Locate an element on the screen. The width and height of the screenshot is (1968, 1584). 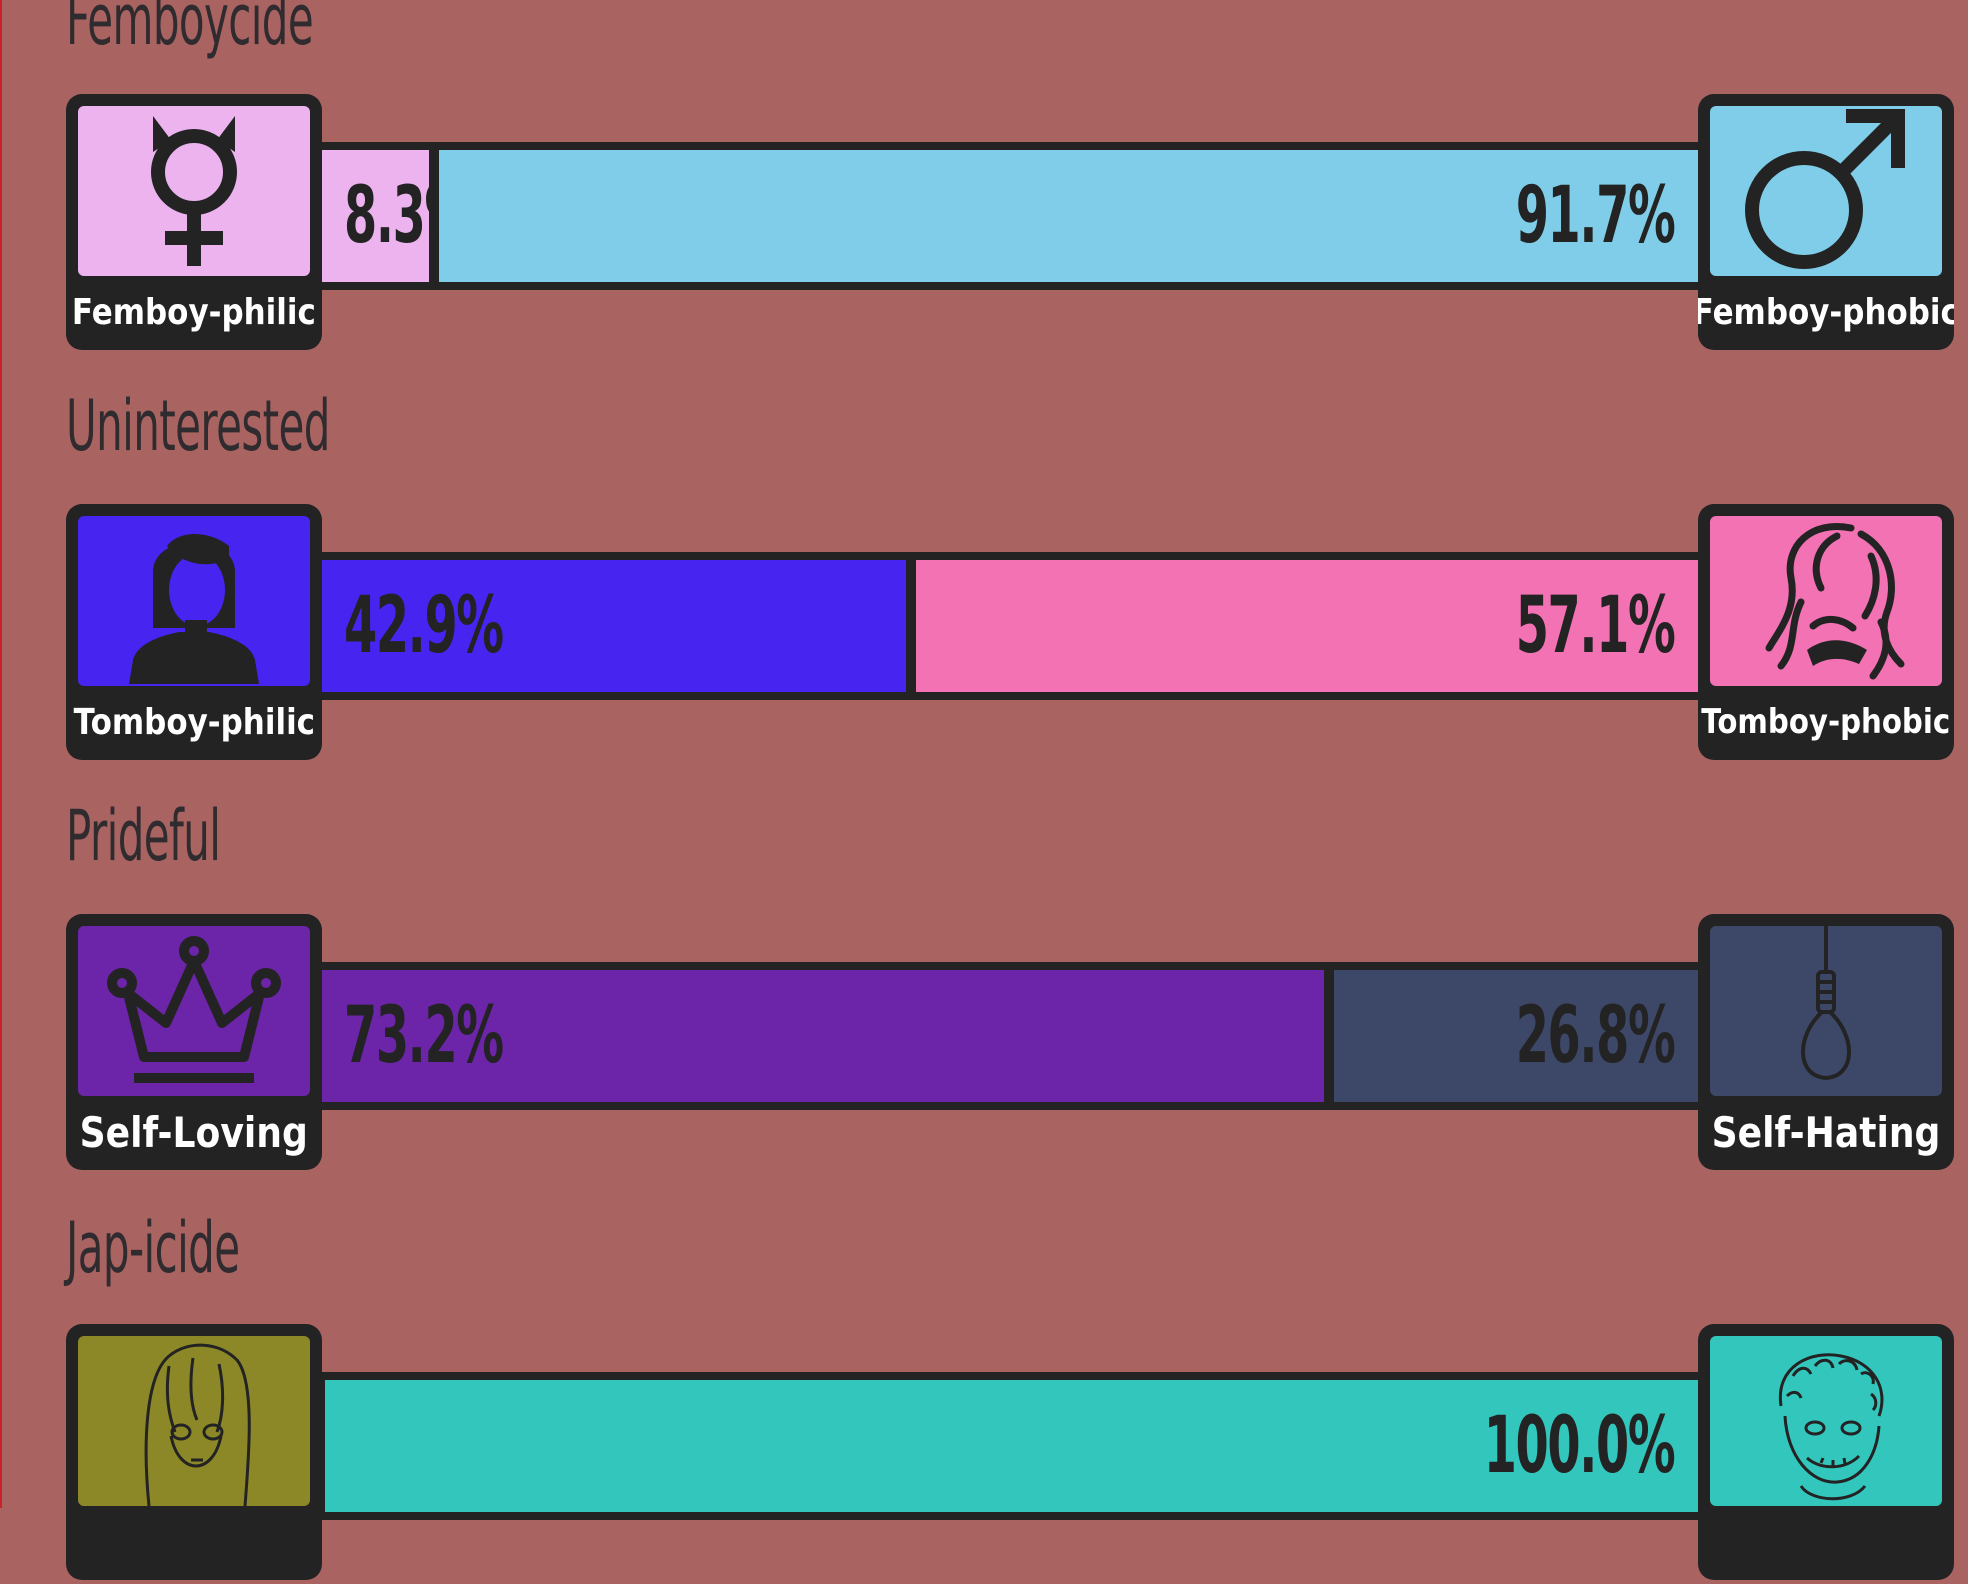
right-card-label: Tomboy-phobic is located at coordinates (1826, 722).